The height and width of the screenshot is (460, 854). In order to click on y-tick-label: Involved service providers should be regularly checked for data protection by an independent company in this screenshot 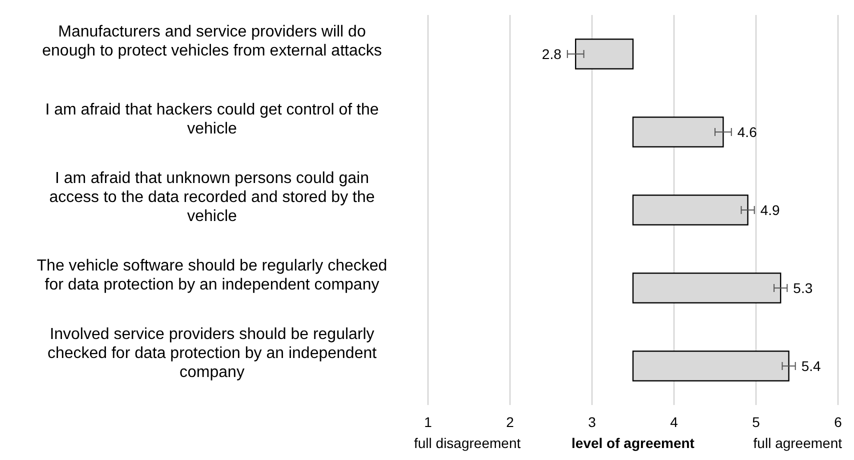, I will do `click(212, 353)`.